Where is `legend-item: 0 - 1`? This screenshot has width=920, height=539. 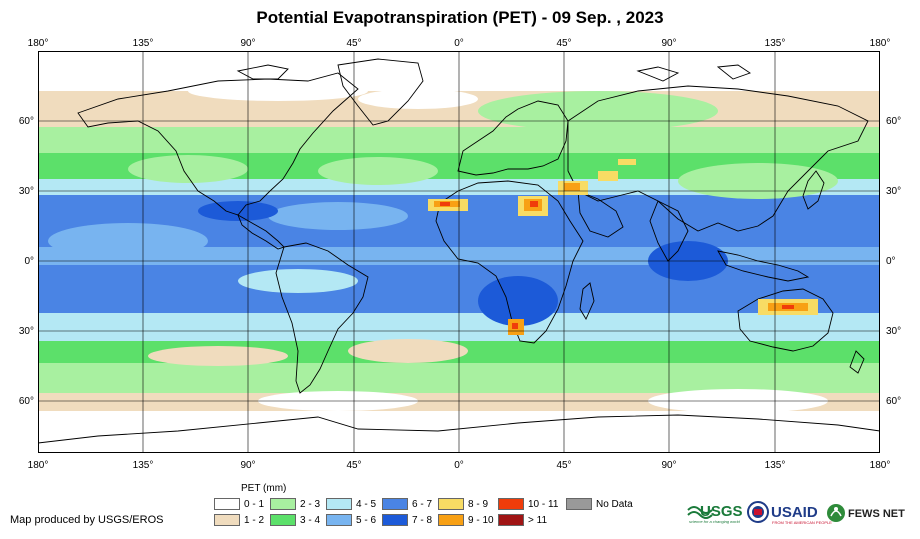 legend-item: 0 - 1 is located at coordinates (259, 504).